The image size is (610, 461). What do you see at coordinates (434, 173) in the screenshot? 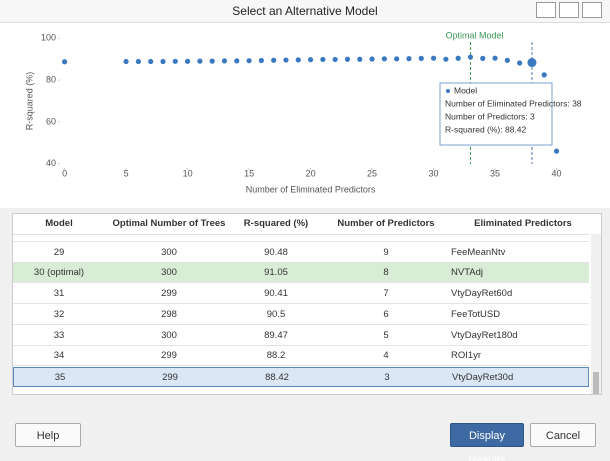
I see `x-tick-label: 30` at bounding box center [434, 173].